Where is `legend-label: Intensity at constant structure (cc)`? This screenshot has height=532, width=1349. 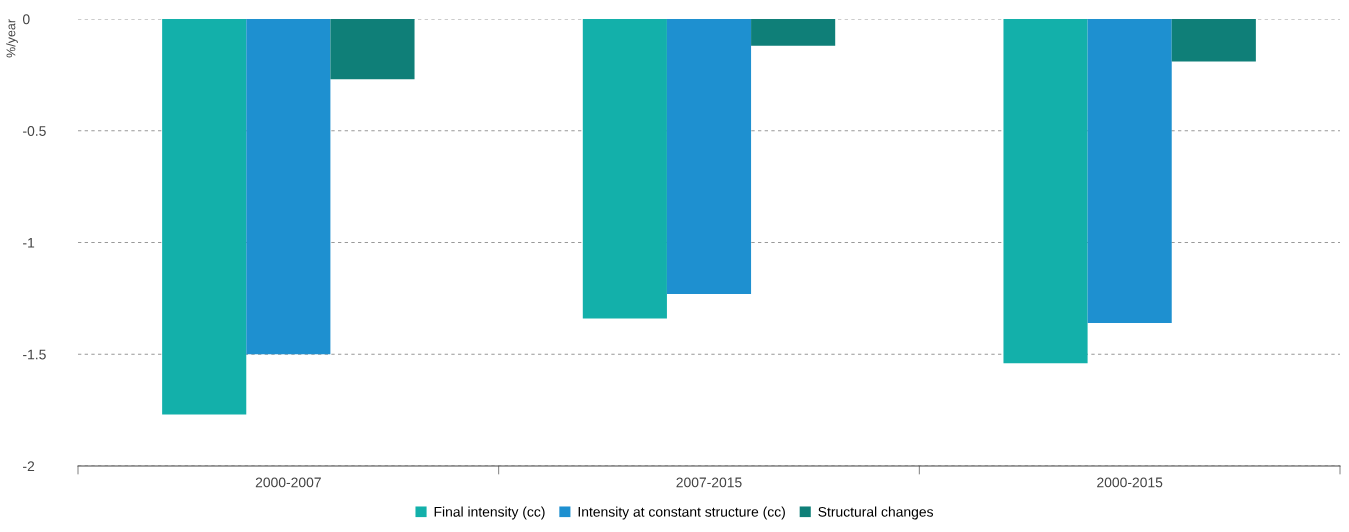 legend-label: Intensity at constant structure (cc) is located at coordinates (681, 513).